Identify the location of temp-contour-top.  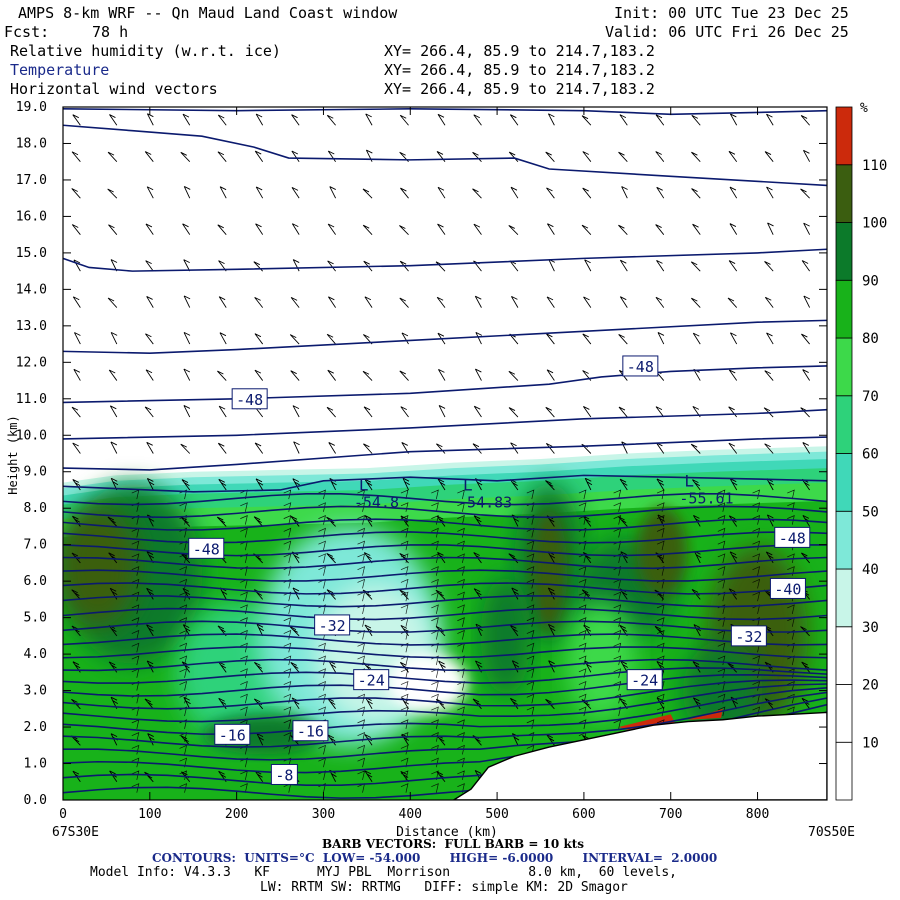
(445, 112).